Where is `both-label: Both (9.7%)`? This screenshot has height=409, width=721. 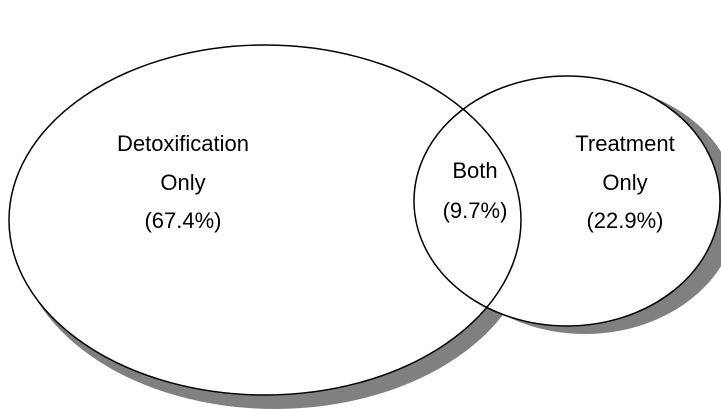
both-label: Both (9.7%) is located at coordinates (475, 190).